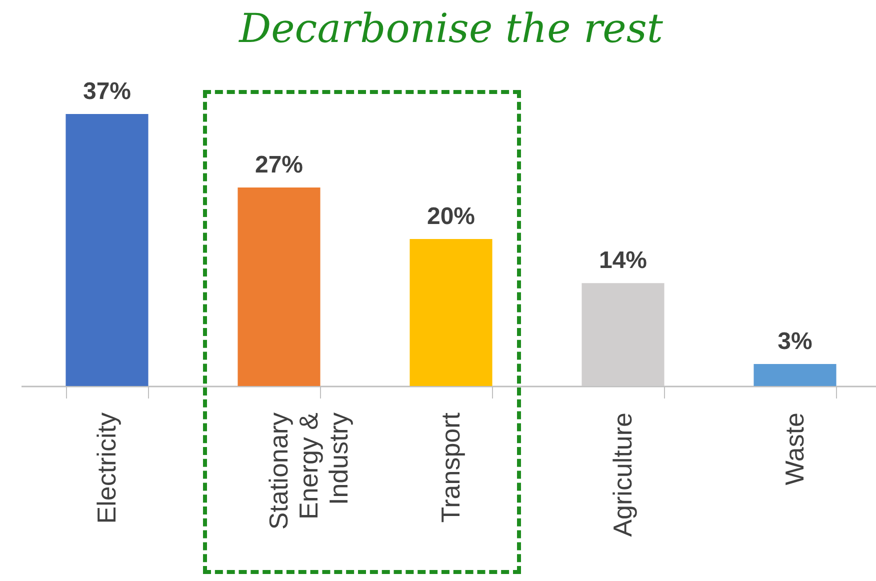 Image resolution: width=876 pixels, height=581 pixels. I want to click on x-tick-label: Electricity, so click(107, 468).